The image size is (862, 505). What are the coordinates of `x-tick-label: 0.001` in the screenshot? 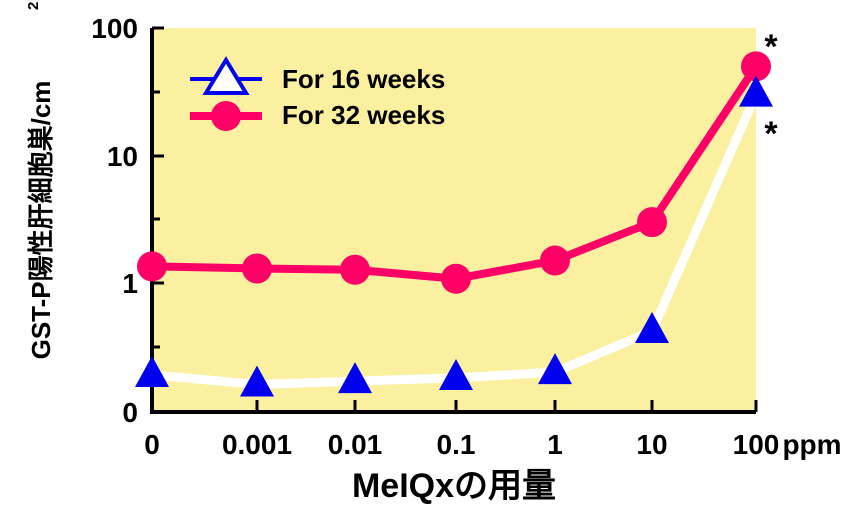 It's located at (257, 444).